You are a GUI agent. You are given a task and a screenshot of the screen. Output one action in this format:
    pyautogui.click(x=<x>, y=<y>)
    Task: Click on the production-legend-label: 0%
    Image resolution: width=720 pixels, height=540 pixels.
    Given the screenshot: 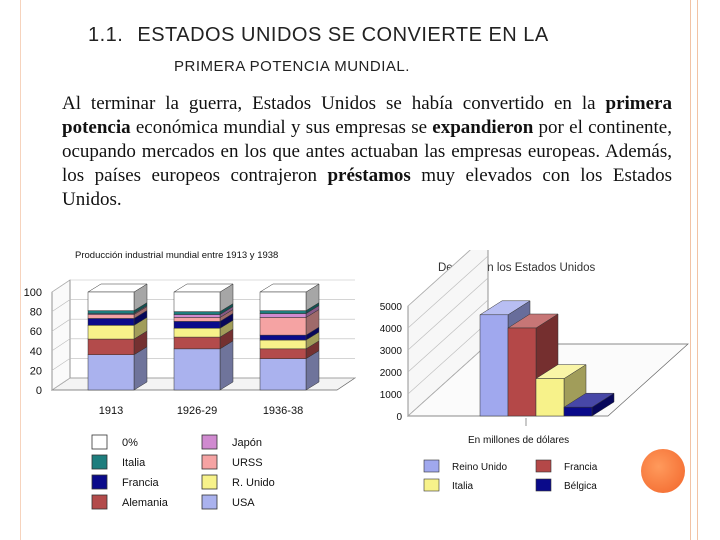 What is the action you would take?
    pyautogui.click(x=130, y=443)
    